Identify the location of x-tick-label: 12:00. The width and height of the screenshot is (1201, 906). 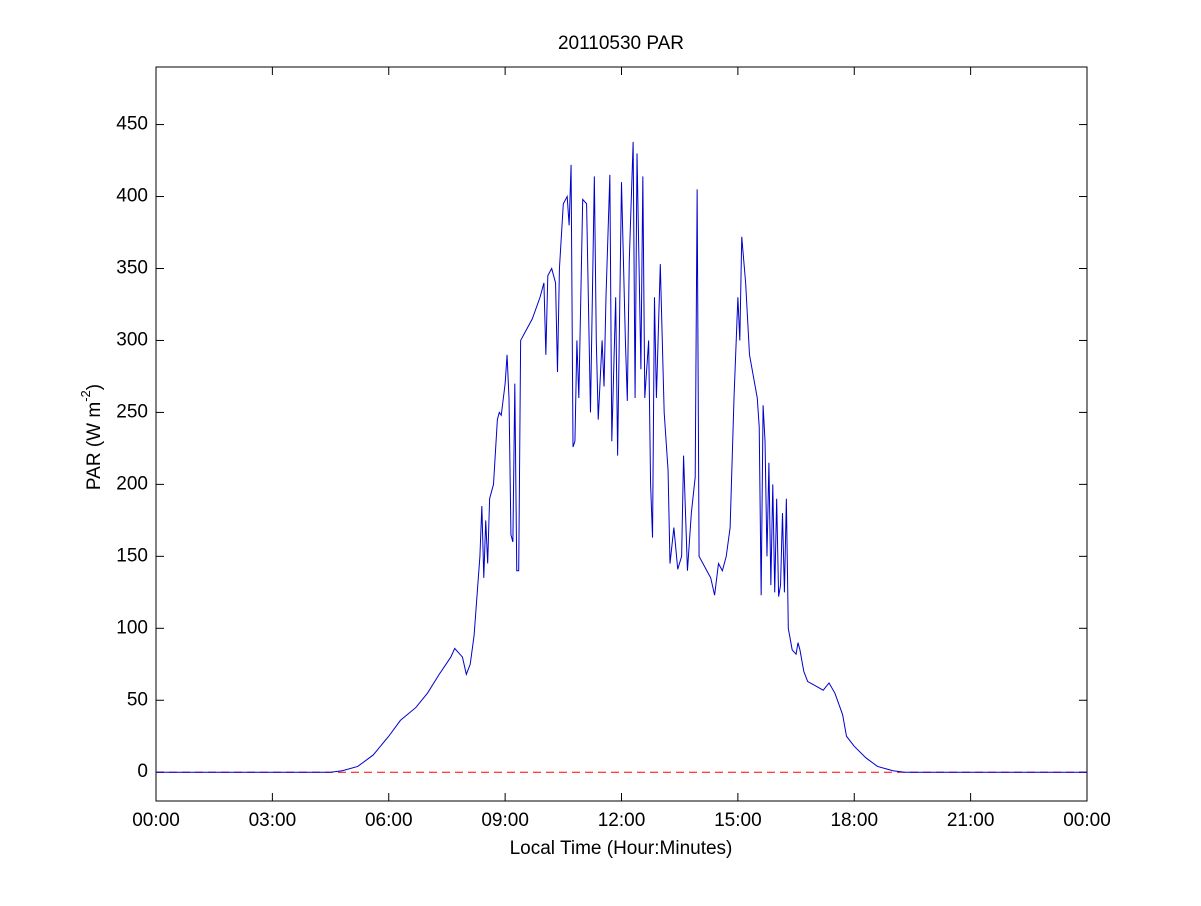
(622, 820).